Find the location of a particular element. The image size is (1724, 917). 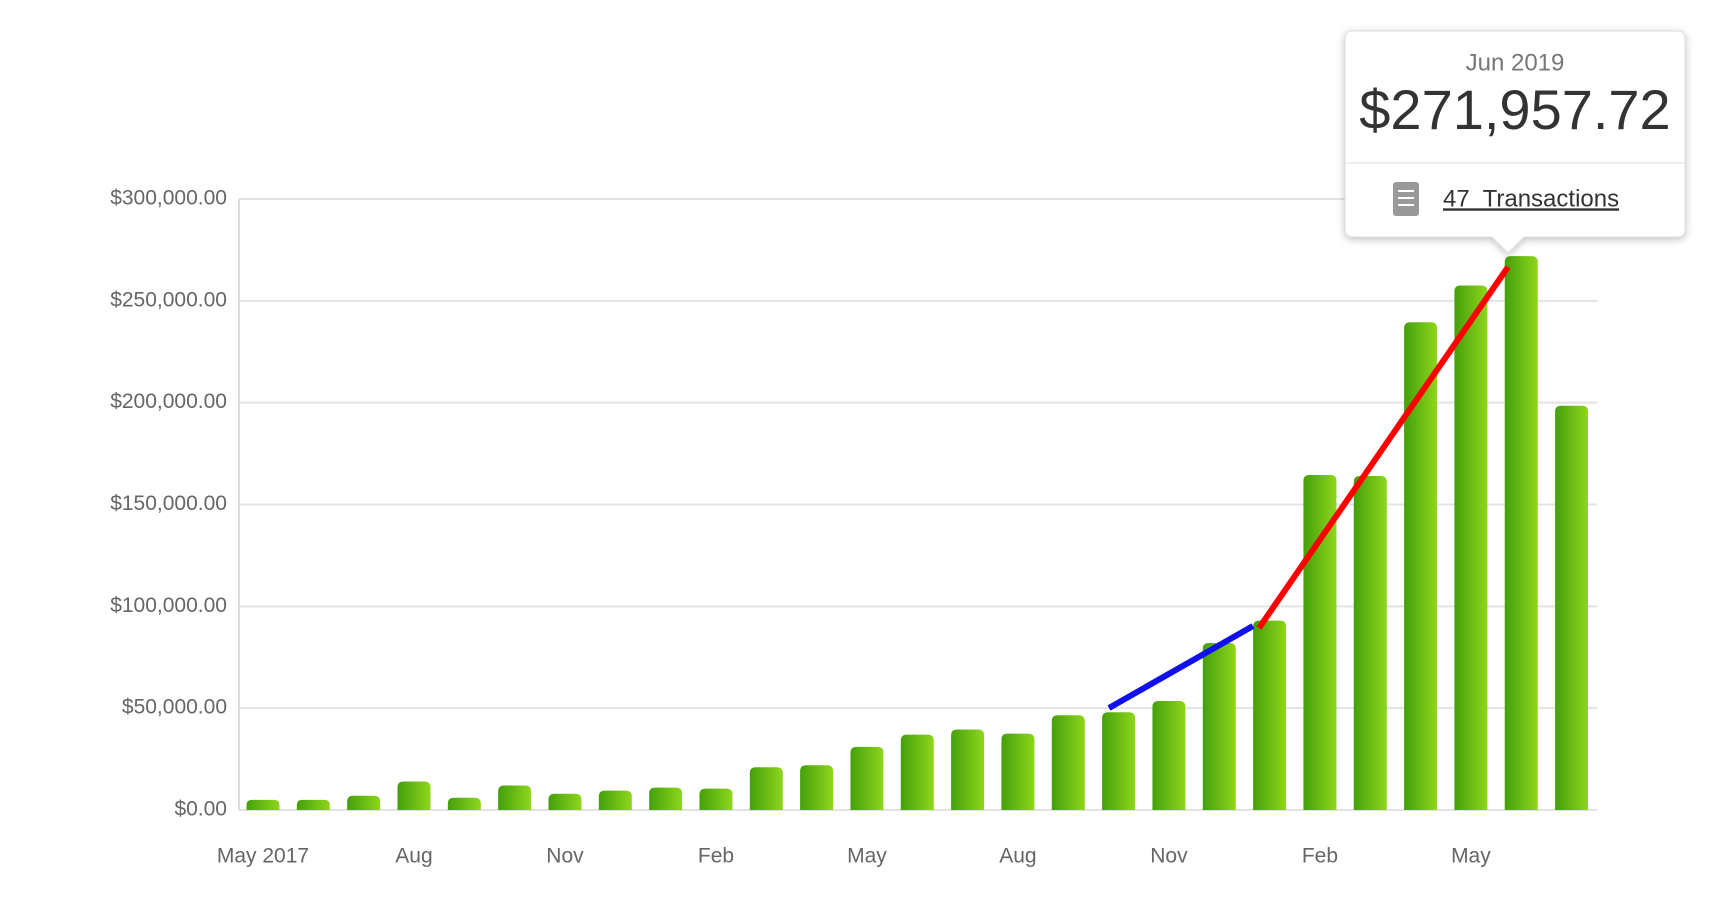

tooltip is located at coordinates (1515, 142).